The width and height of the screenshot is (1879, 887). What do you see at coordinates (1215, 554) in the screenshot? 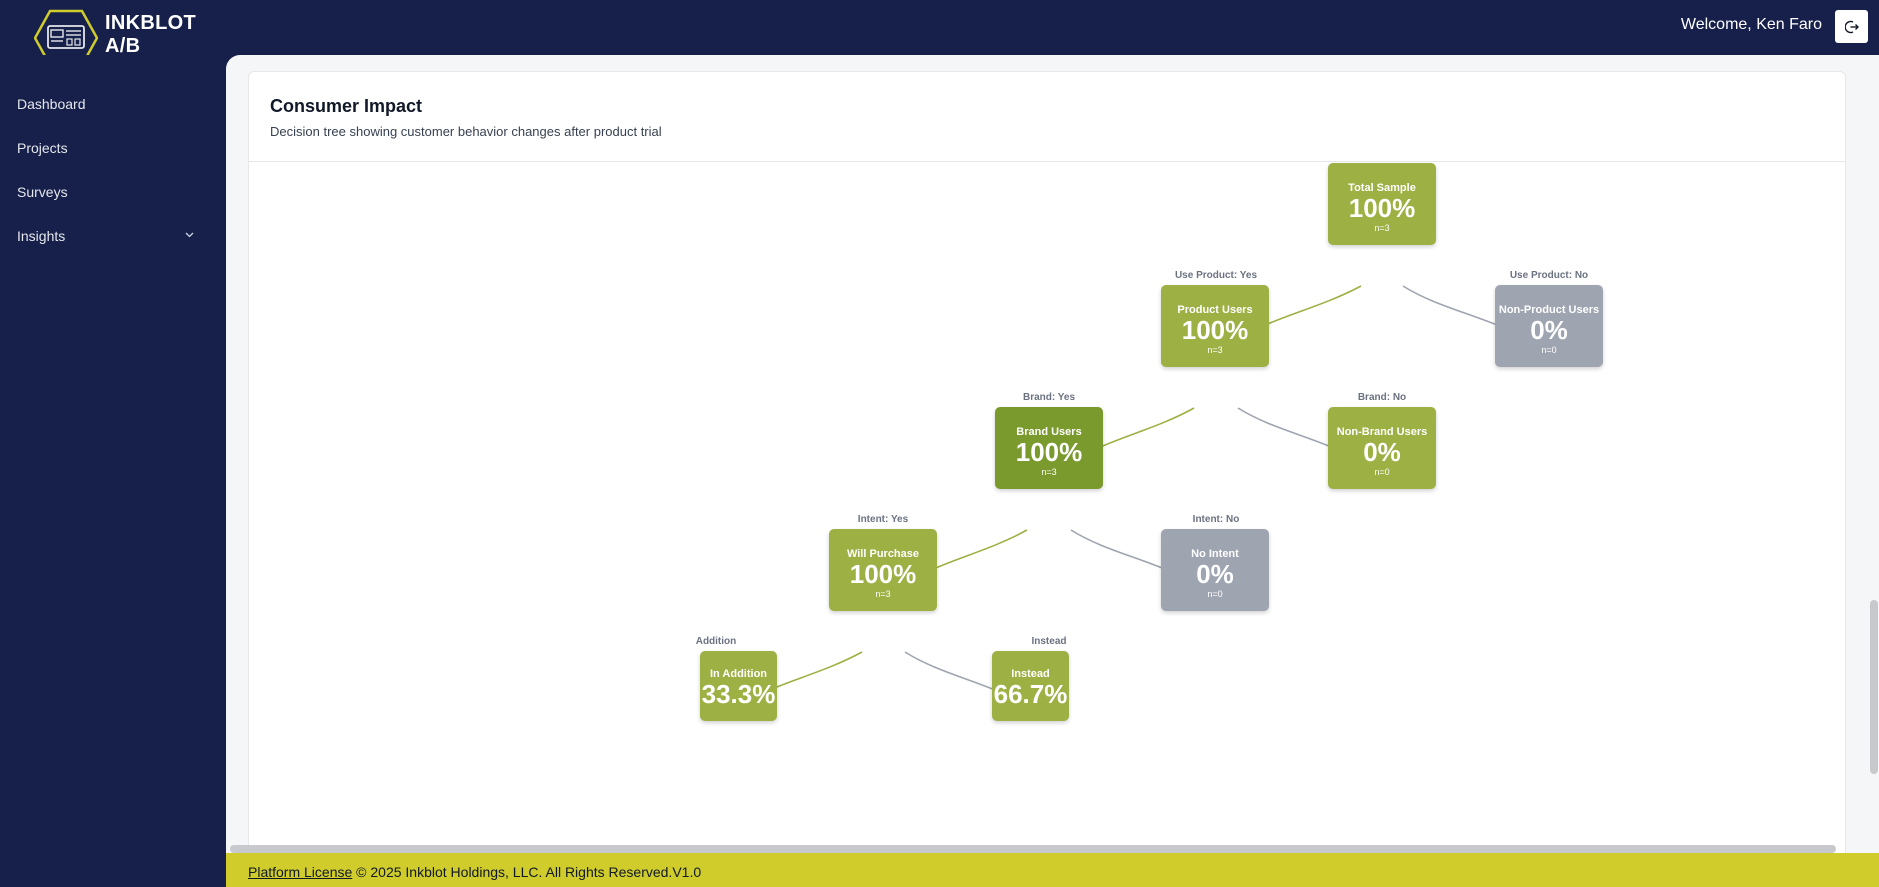
I see `node-label: No Intent` at bounding box center [1215, 554].